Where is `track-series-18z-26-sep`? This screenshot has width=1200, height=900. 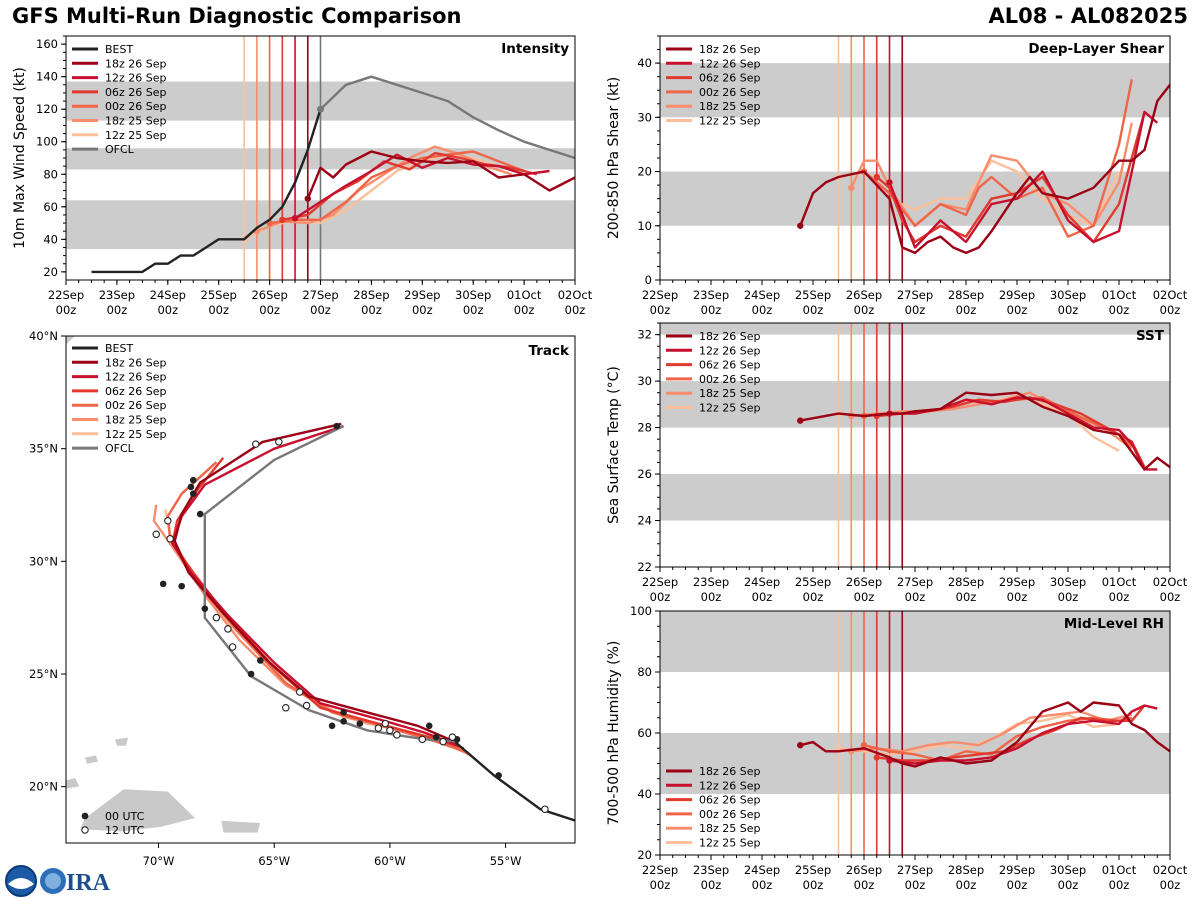 track-series-18z-26-sep is located at coordinates (314, 582).